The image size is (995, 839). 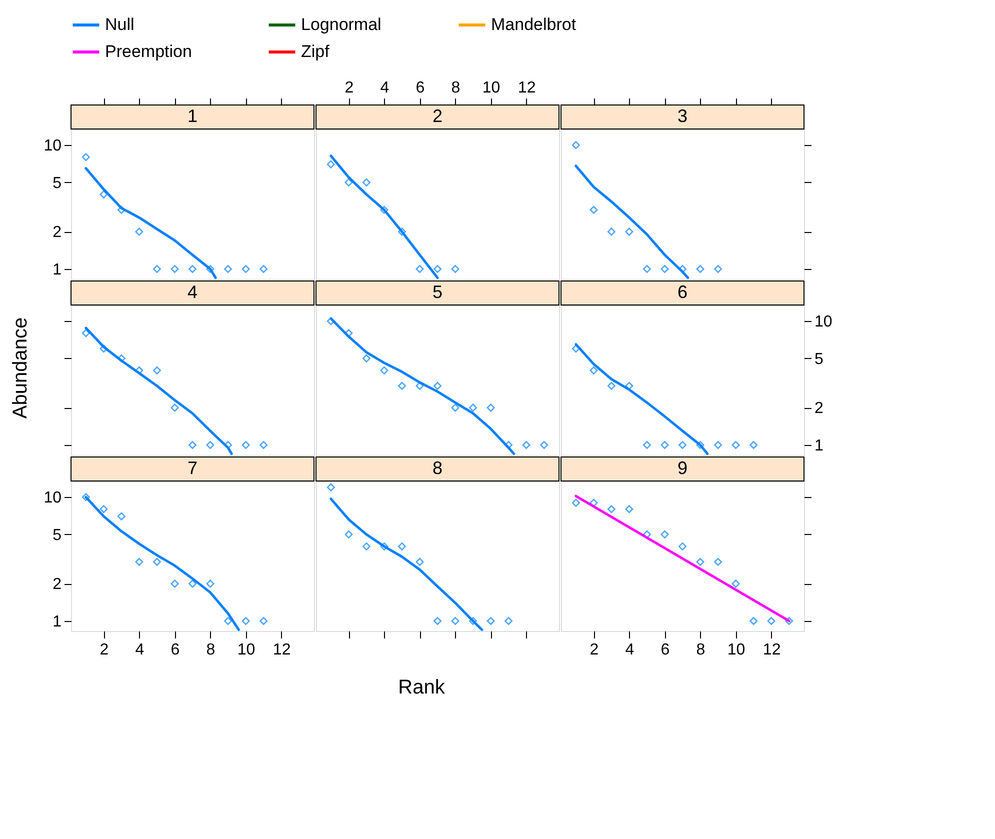 I want to click on chart-title: 8, so click(x=437, y=468).